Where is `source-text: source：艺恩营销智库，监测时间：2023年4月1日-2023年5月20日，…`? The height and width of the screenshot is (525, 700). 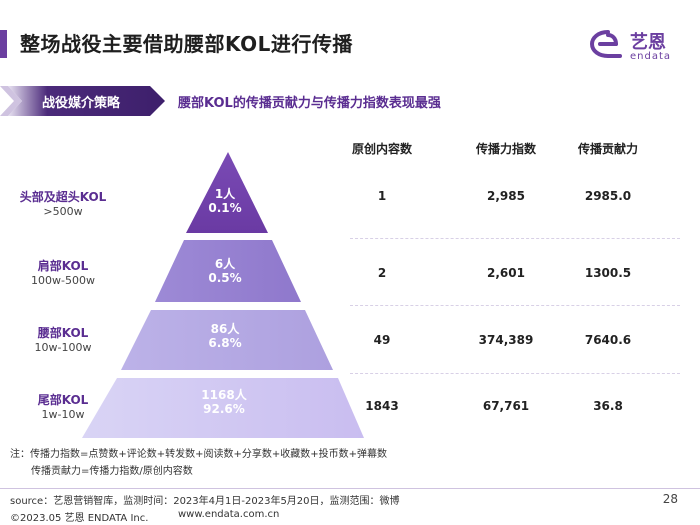 source-text: source：艺恩营销智库，监测时间：2023年4月1日-2023年5月20日，… is located at coordinates (205, 501).